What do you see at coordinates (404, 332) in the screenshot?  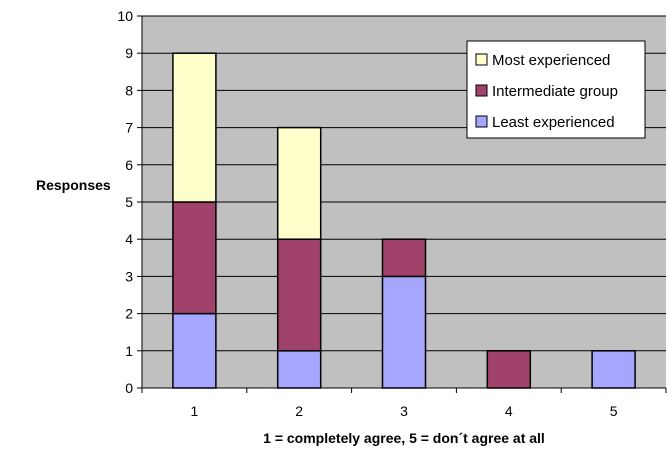 I see `bar-segment-cat3-series1` at bounding box center [404, 332].